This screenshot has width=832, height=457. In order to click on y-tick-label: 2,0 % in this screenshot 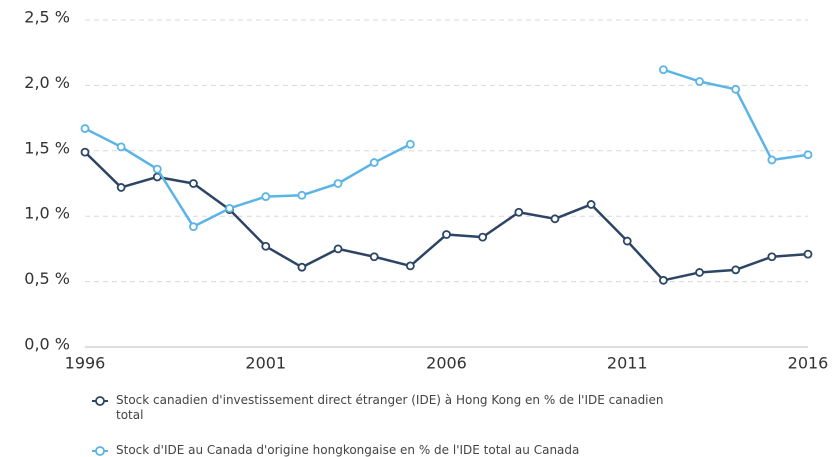, I will do `click(47, 82)`.